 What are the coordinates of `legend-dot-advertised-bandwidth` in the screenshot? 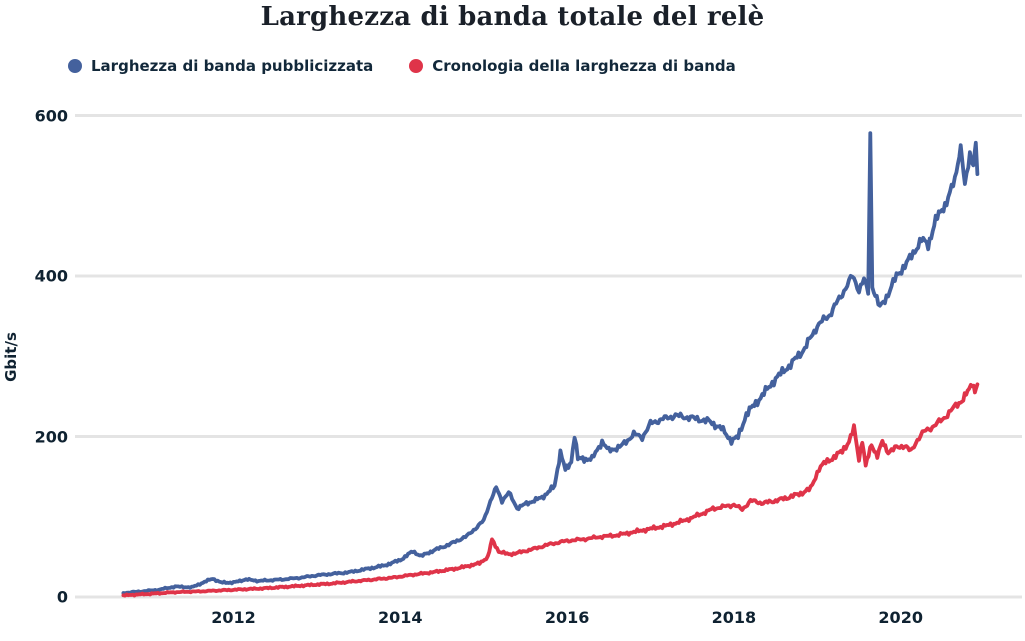 It's located at (75, 66).